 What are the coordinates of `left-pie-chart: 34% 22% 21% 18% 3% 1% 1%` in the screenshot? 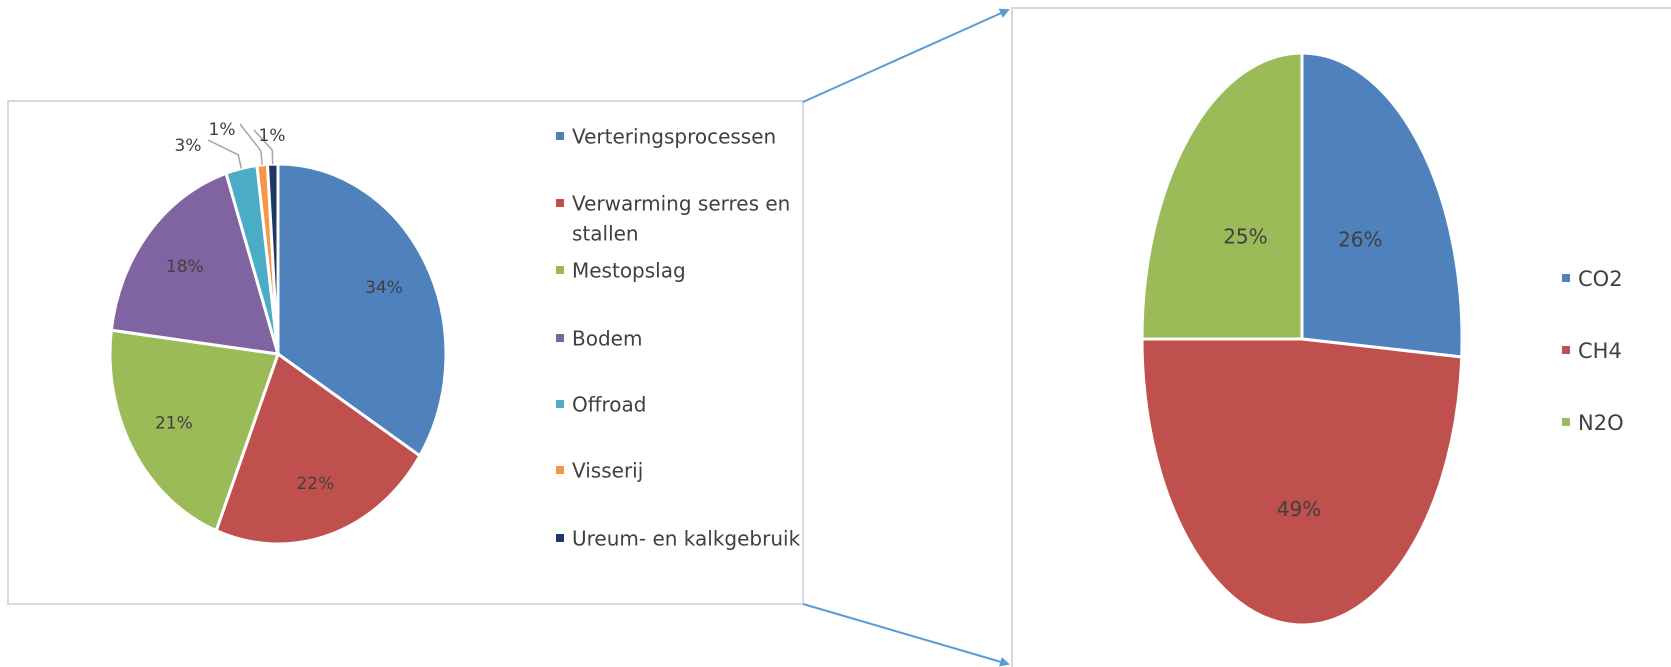 It's located at (278, 333).